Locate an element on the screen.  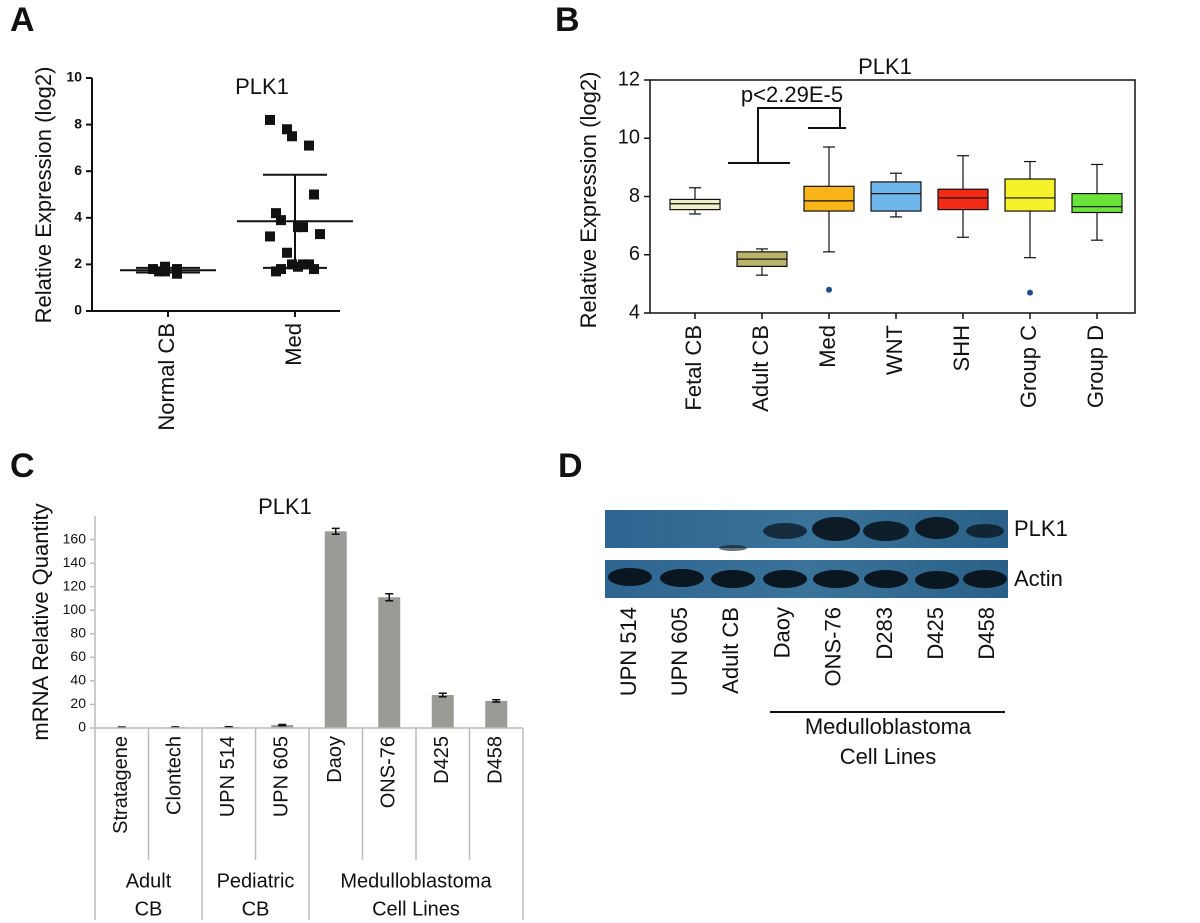
x-tick-label: Clontech is located at coordinates (175, 775).